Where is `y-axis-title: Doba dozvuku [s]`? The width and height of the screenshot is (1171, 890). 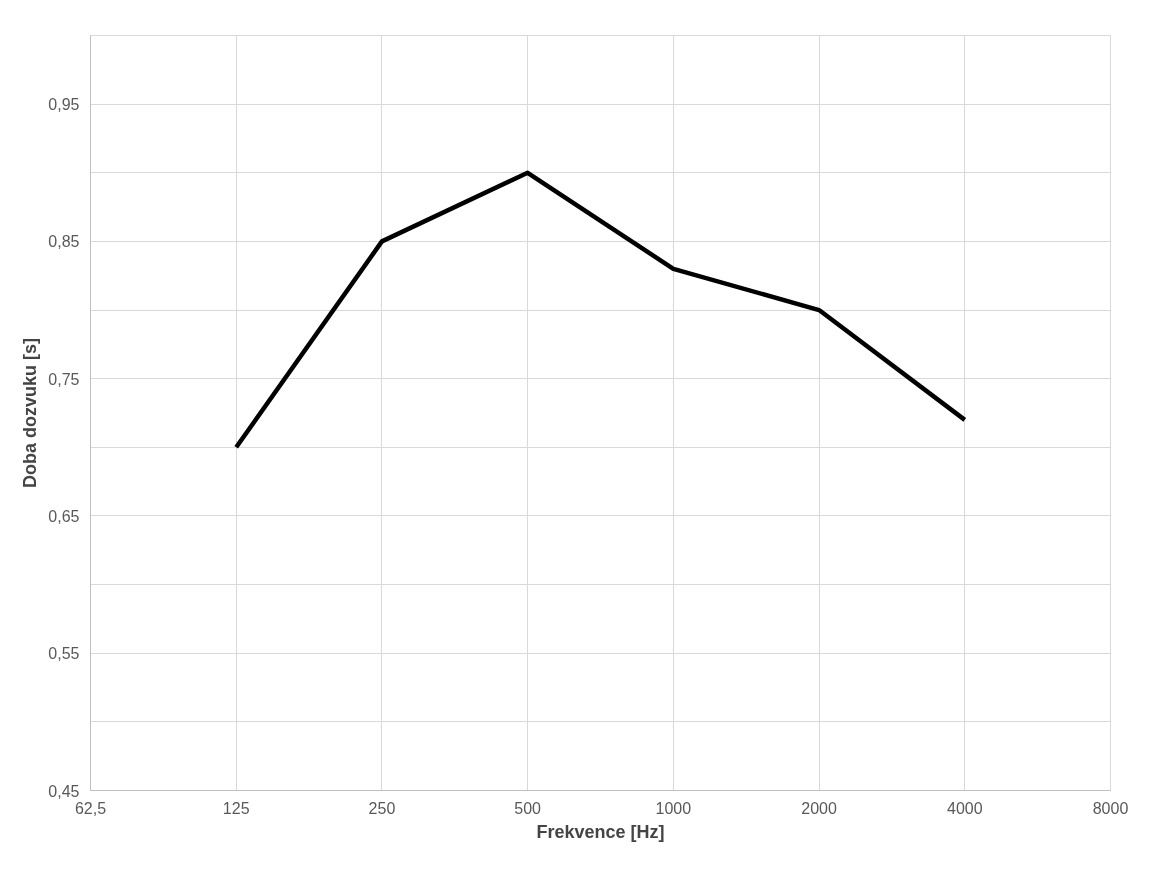 y-axis-title: Doba dozvuku [s] is located at coordinates (30, 412).